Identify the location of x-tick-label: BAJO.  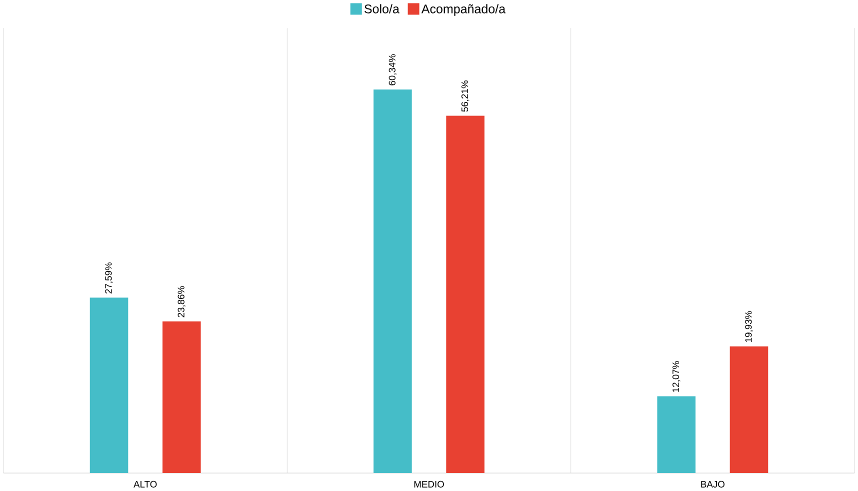
(712, 484).